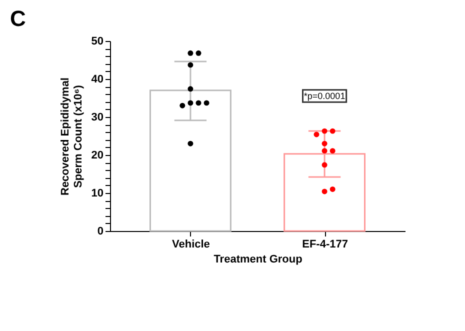 The width and height of the screenshot is (465, 331). I want to click on y-tick-label: 20, so click(97, 156).